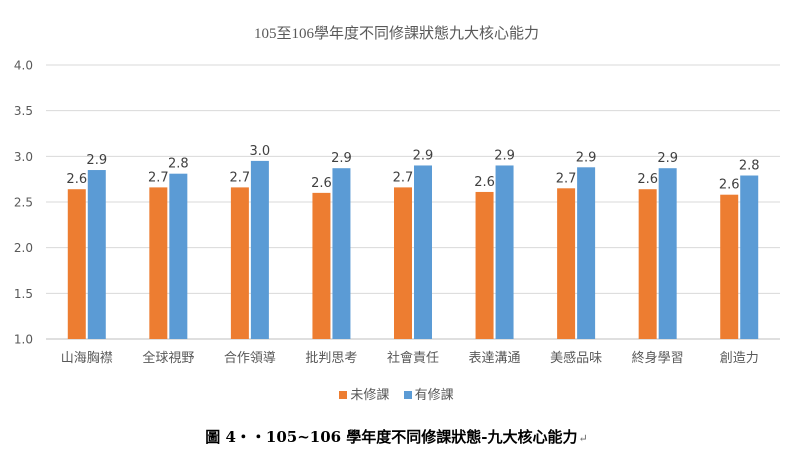 This screenshot has width=793, height=461. I want to click on y-tick-label: 1.5, so click(23, 294).